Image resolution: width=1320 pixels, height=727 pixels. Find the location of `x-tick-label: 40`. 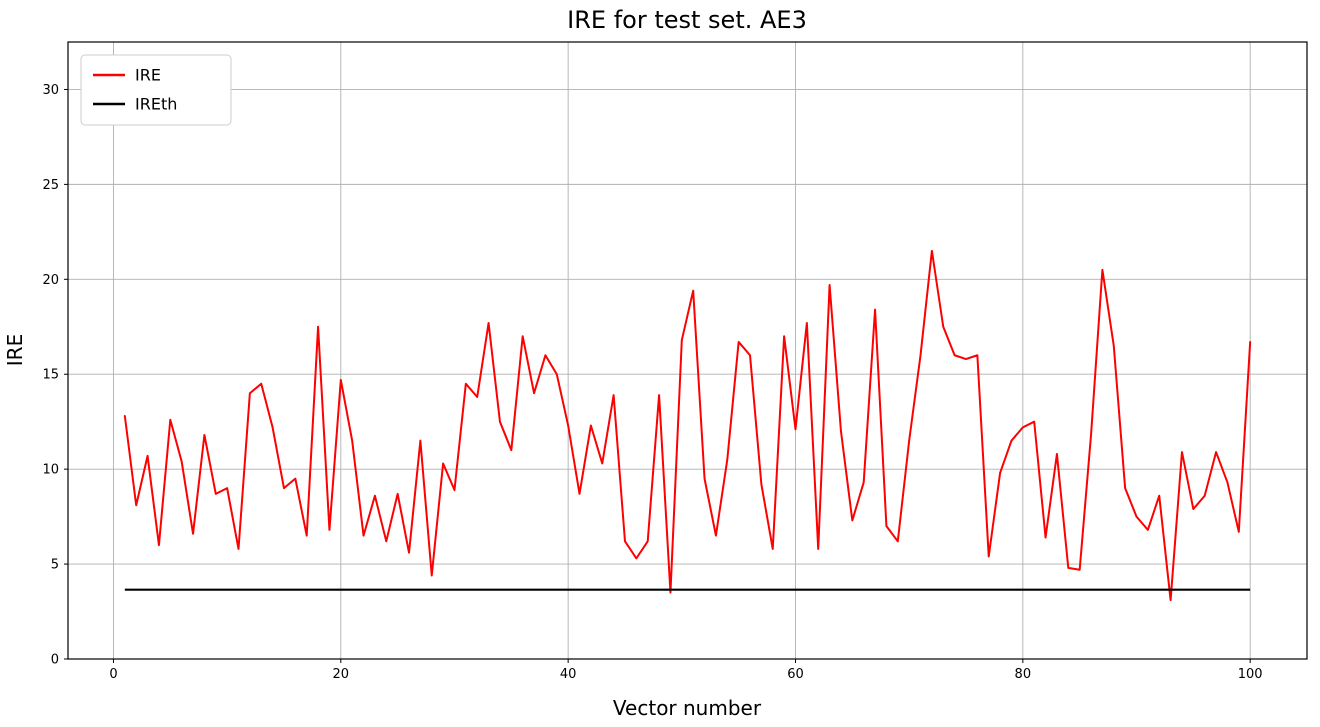

x-tick-label: 40 is located at coordinates (568, 674).